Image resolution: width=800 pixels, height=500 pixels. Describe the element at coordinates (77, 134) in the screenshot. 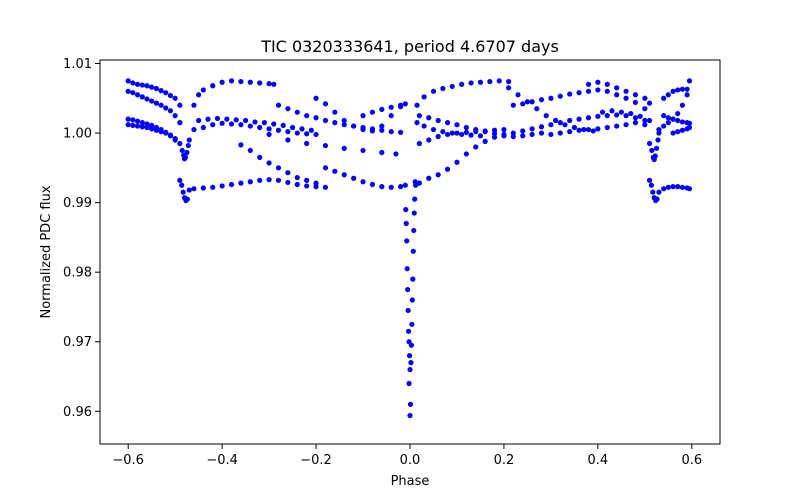

I see `y-tick-label: 1.00` at that location.